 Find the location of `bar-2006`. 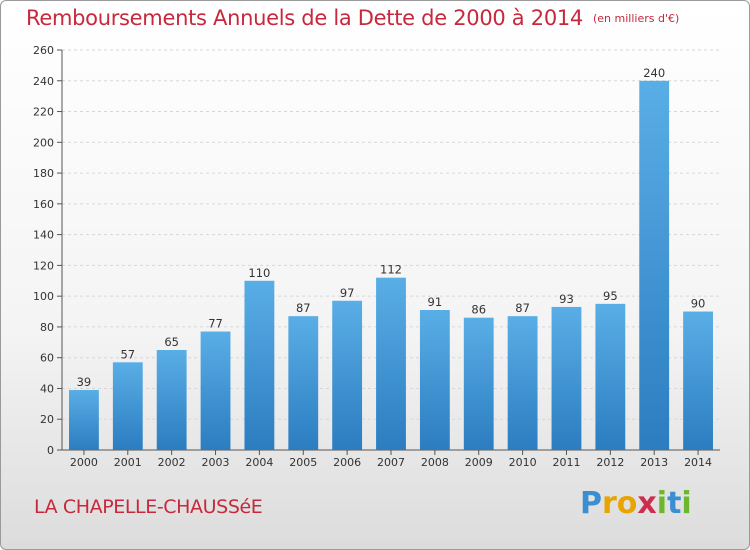

bar-2006 is located at coordinates (347, 375).